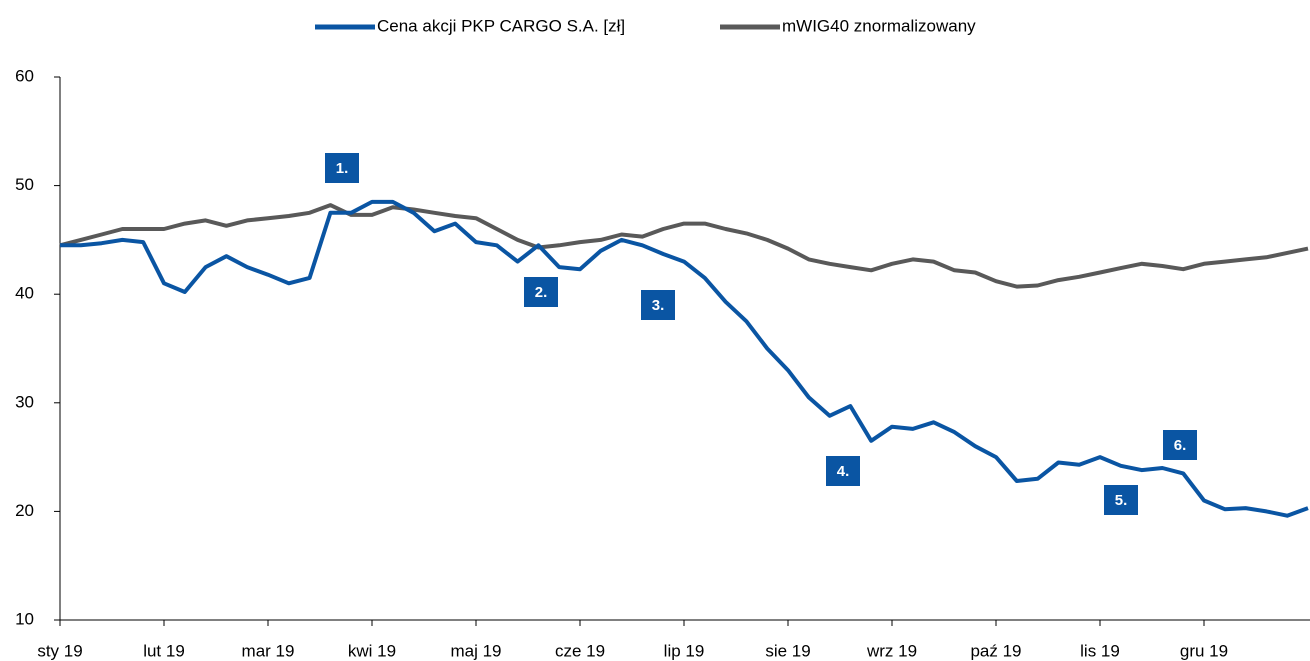 The image size is (1310, 661). I want to click on x-tick-label: kwi 19, so click(372, 650).